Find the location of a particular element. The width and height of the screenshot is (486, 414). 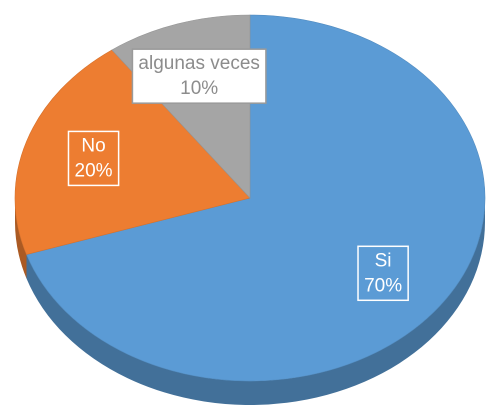

data-label-category: algunas veces is located at coordinates (198, 63).